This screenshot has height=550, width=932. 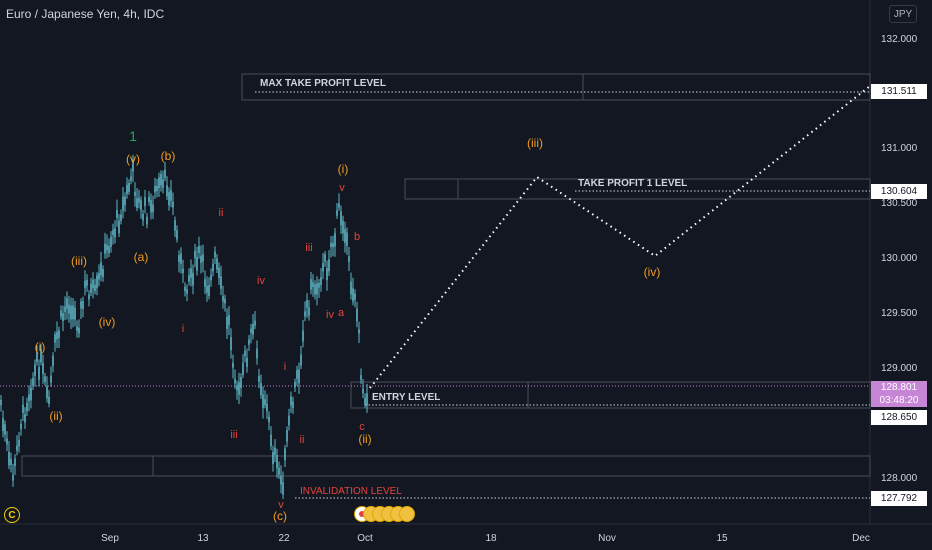 I want to click on price-tick: 129.500, so click(x=899, y=313).